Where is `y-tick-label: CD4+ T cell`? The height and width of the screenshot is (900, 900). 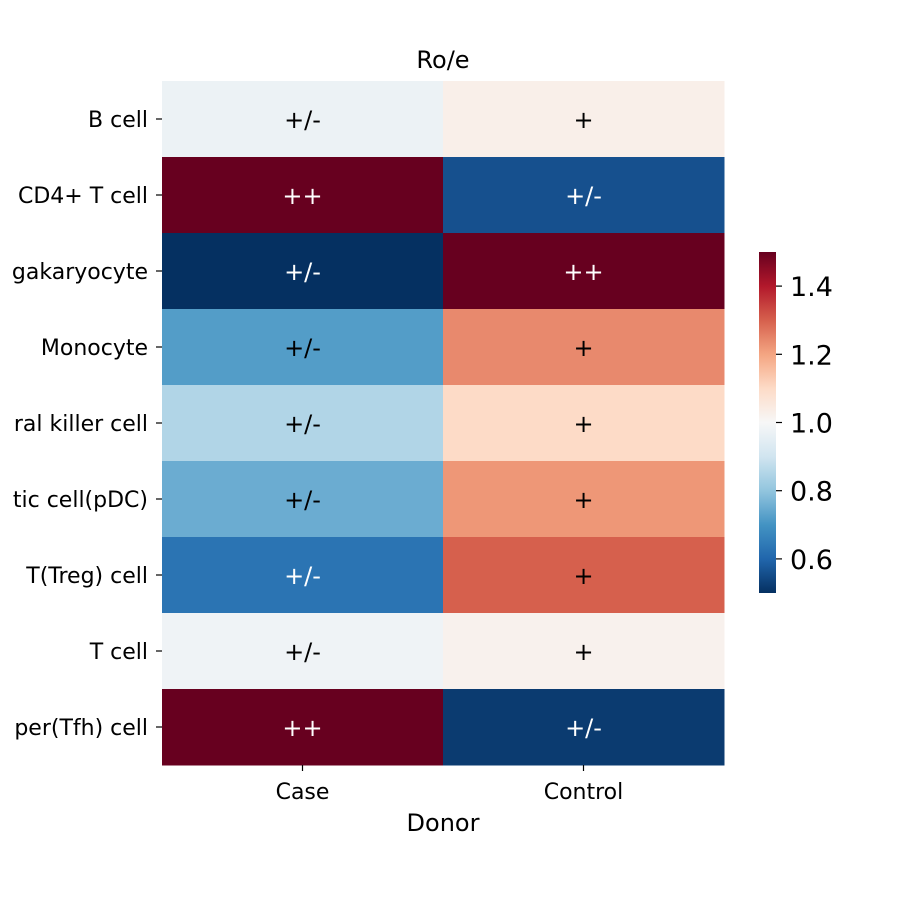
y-tick-label: CD4+ T cell is located at coordinates (83, 196).